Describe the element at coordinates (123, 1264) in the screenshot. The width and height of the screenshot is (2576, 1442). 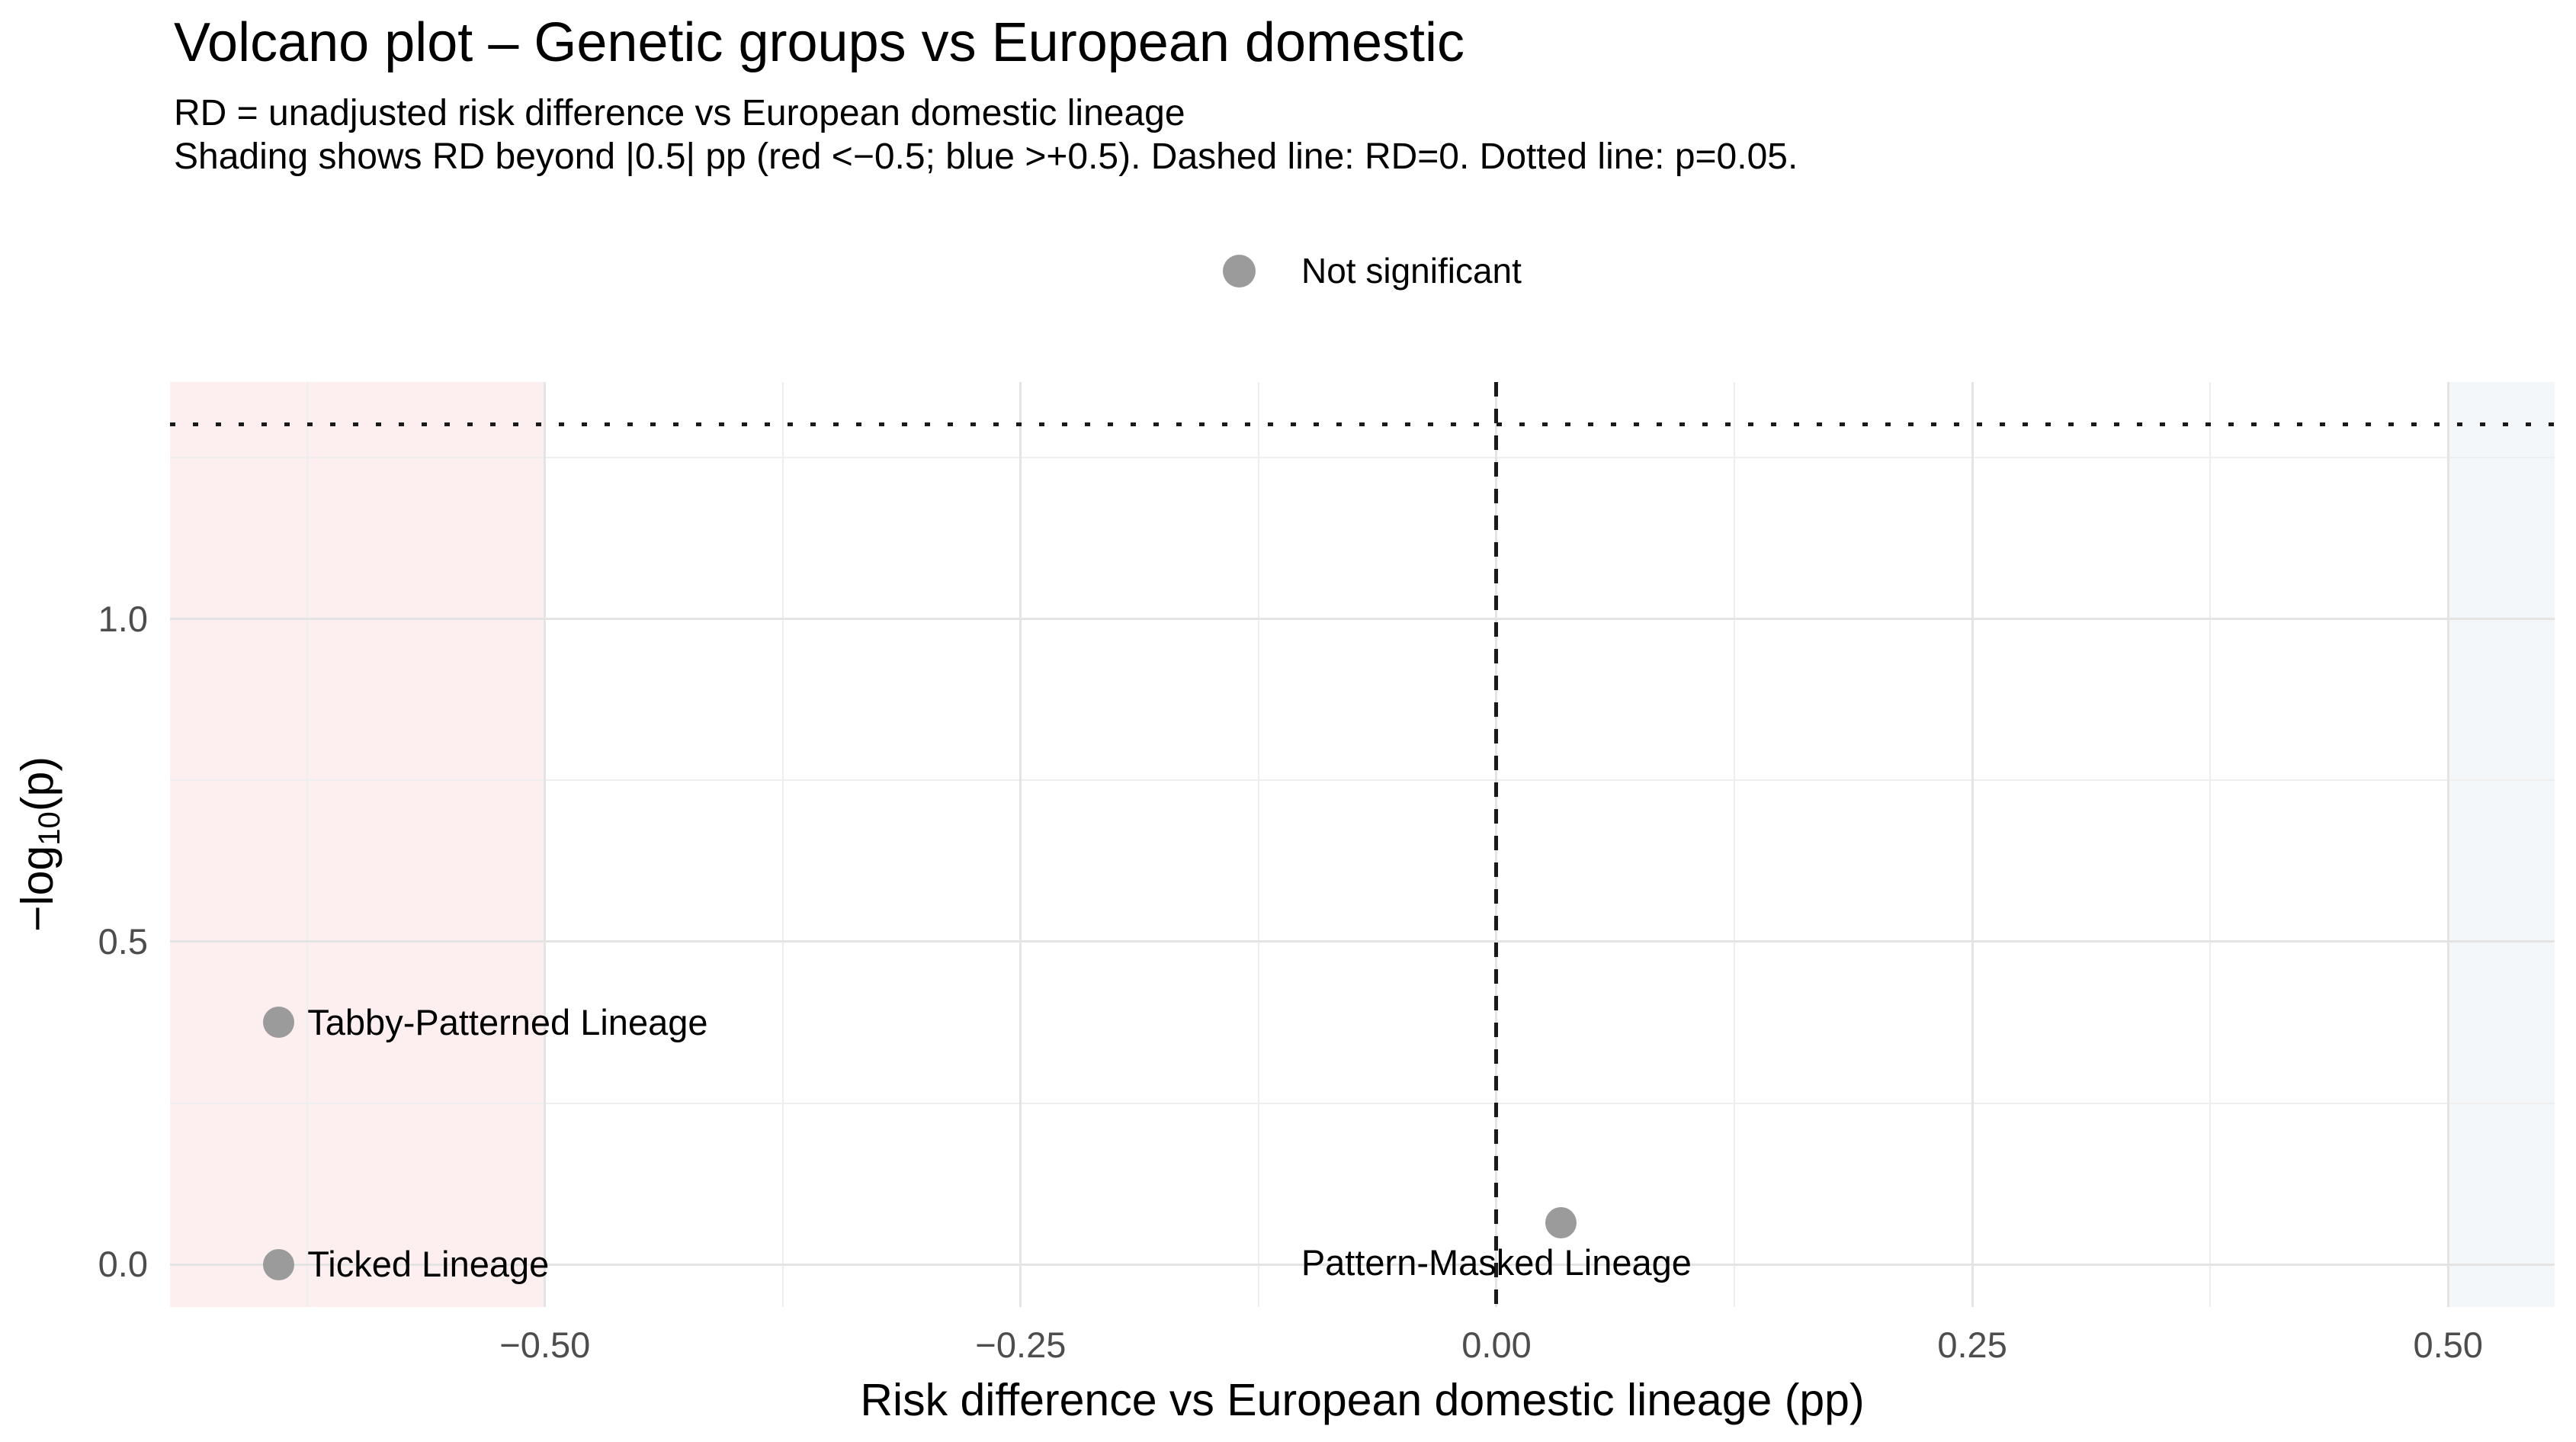
I see `y-tick-label: 0.0` at that location.